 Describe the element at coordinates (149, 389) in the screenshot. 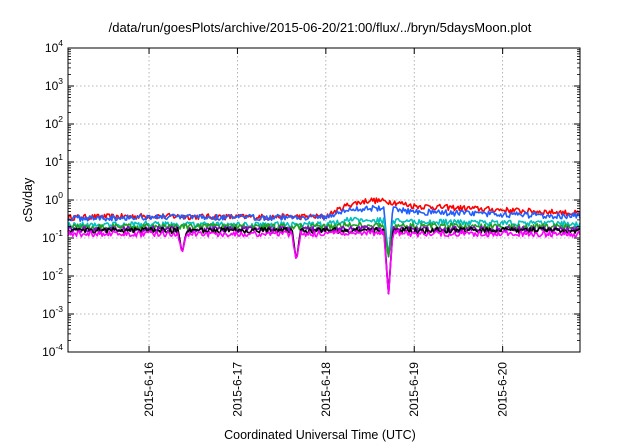

I see `x-tick-label: 2015-6-16` at that location.